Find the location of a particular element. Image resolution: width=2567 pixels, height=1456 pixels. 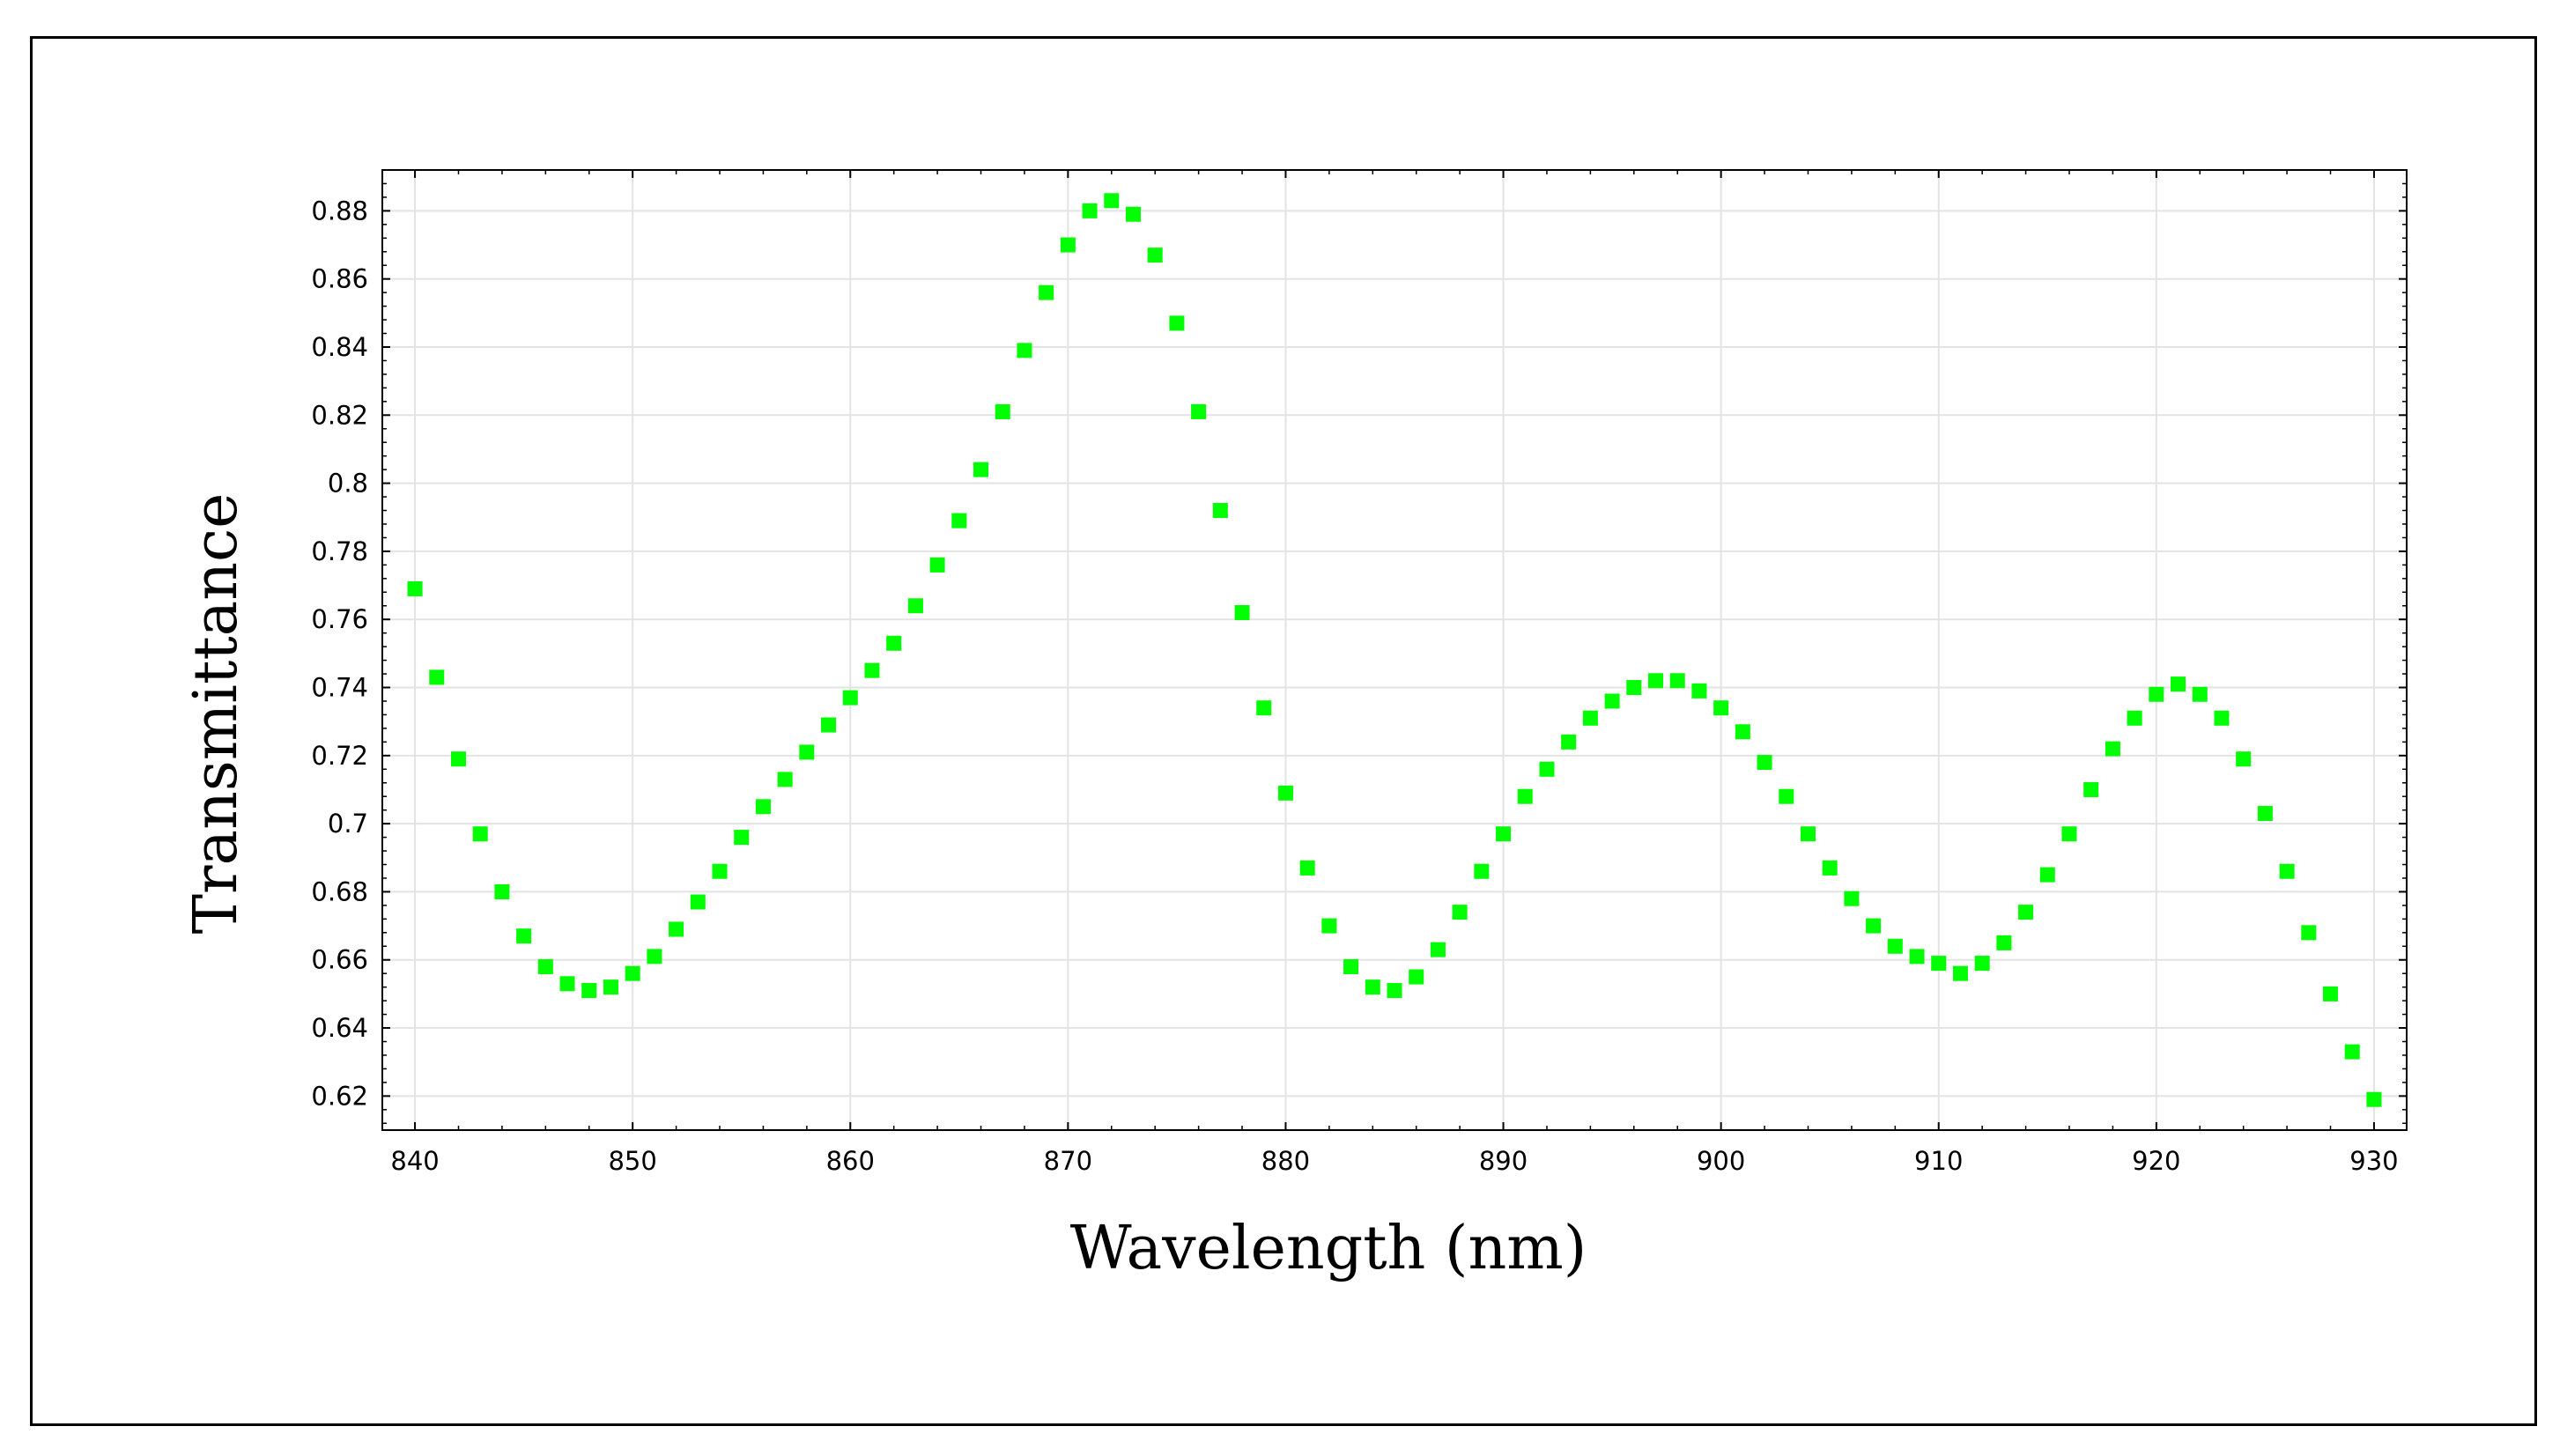

x-tick-label: 880 is located at coordinates (1285, 1161).